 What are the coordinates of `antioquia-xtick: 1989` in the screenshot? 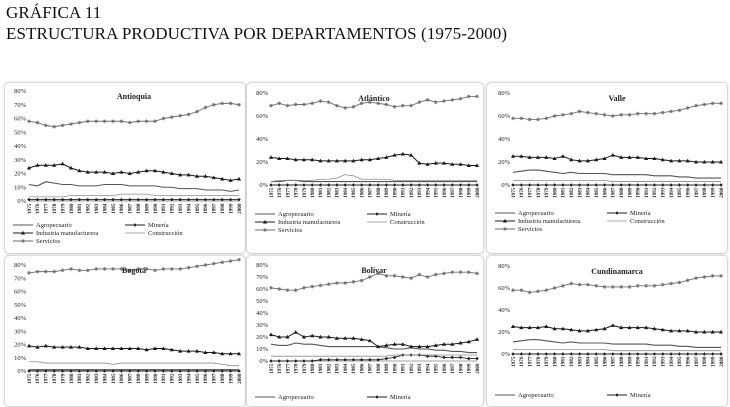 It's located at (147, 208).